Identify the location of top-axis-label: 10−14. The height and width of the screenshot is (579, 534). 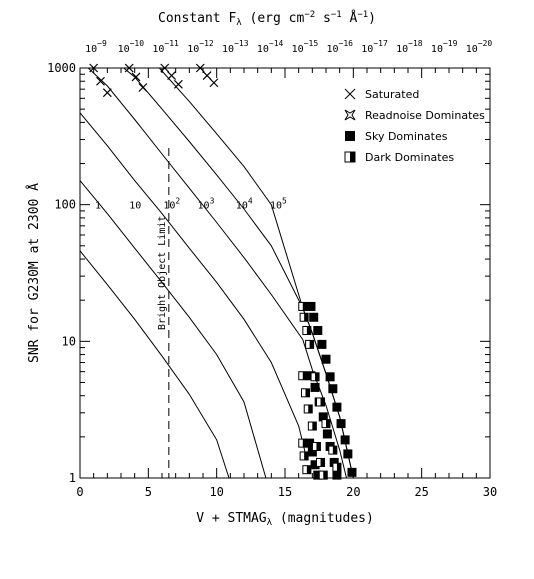
(270, 47).